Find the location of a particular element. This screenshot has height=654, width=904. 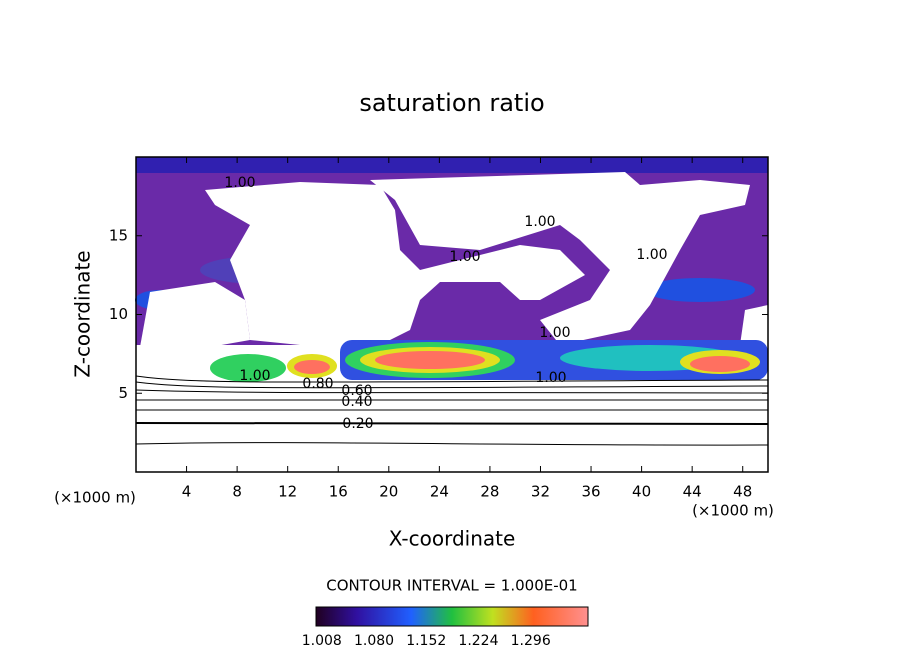

y-tick-label: 15 is located at coordinates (118, 235).